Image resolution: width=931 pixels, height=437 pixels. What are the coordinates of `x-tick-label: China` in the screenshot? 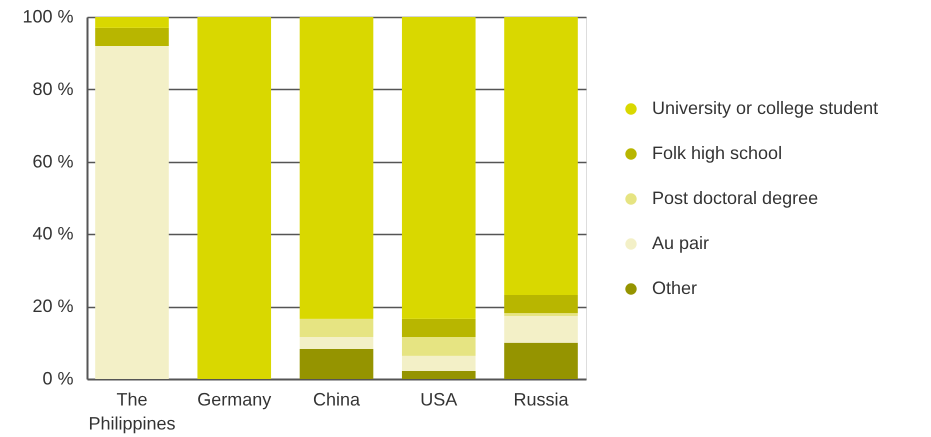 It's located at (337, 400).